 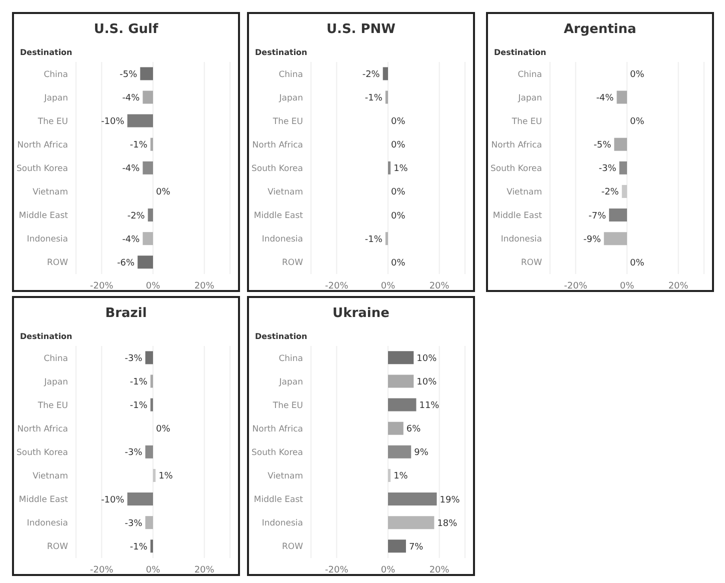 What do you see at coordinates (429, 406) in the screenshot?
I see `data-label: 11%` at bounding box center [429, 406].